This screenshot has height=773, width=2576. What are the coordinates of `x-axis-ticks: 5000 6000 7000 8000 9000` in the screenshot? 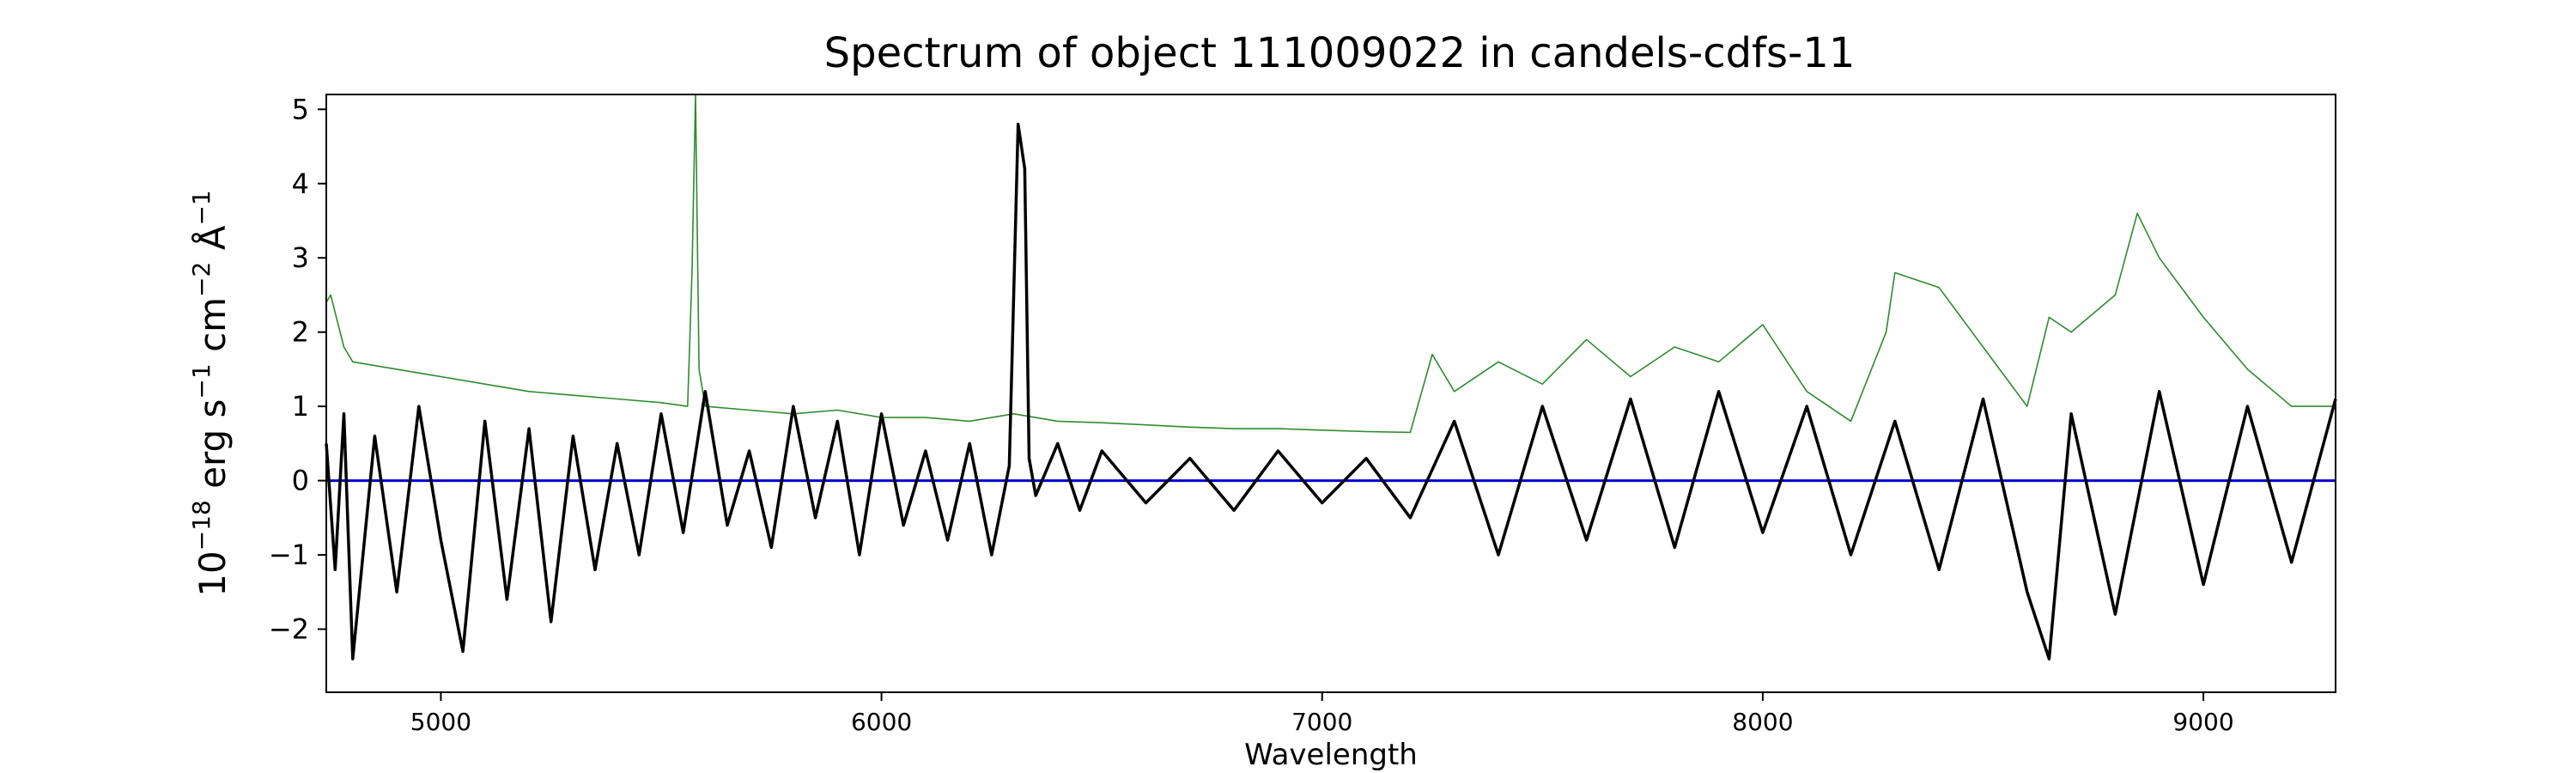 It's located at (1322, 714).